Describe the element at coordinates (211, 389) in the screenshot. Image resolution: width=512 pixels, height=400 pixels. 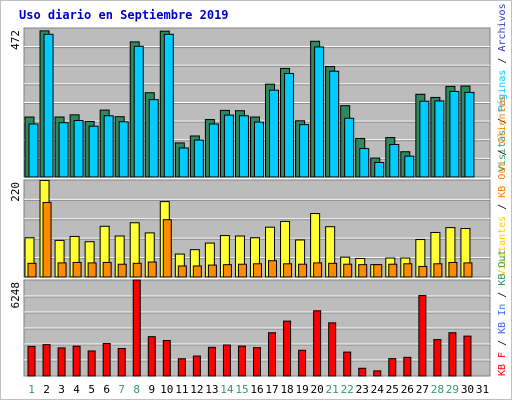
I see `x-tick-label-day-13: 13` at that location.